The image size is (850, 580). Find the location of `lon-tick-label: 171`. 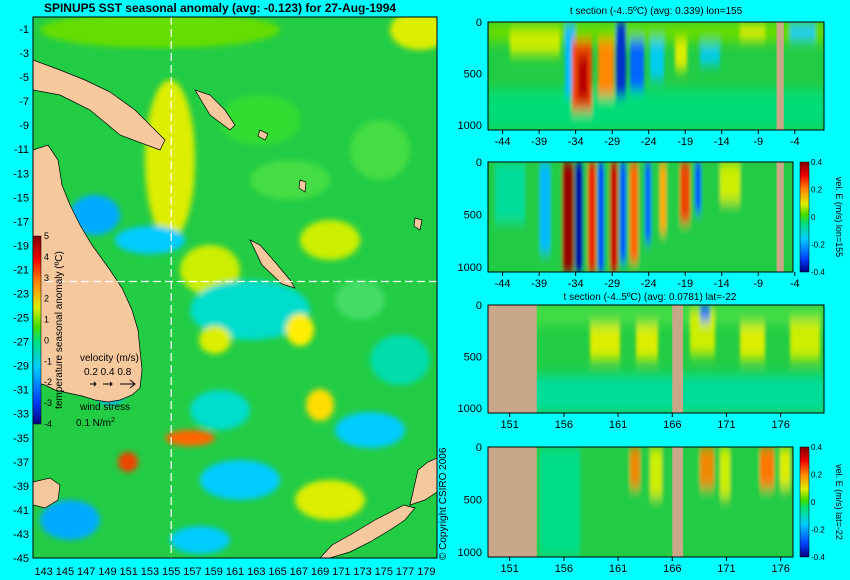

lon-tick-label: 171 is located at coordinates (341, 572).